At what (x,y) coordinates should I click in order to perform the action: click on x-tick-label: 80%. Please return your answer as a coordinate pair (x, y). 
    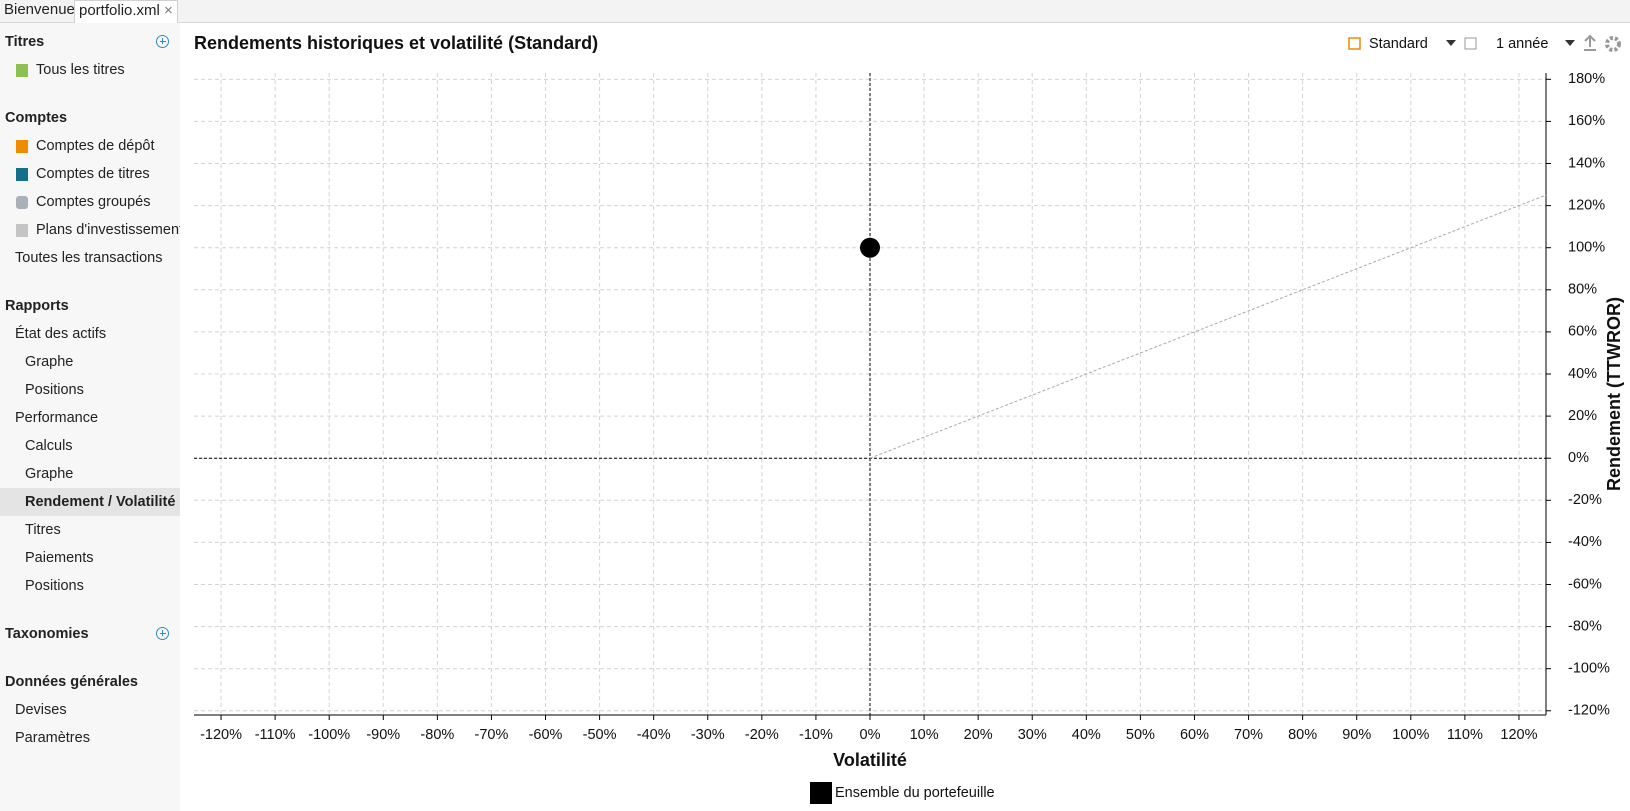
    Looking at the image, I should click on (1302, 735).